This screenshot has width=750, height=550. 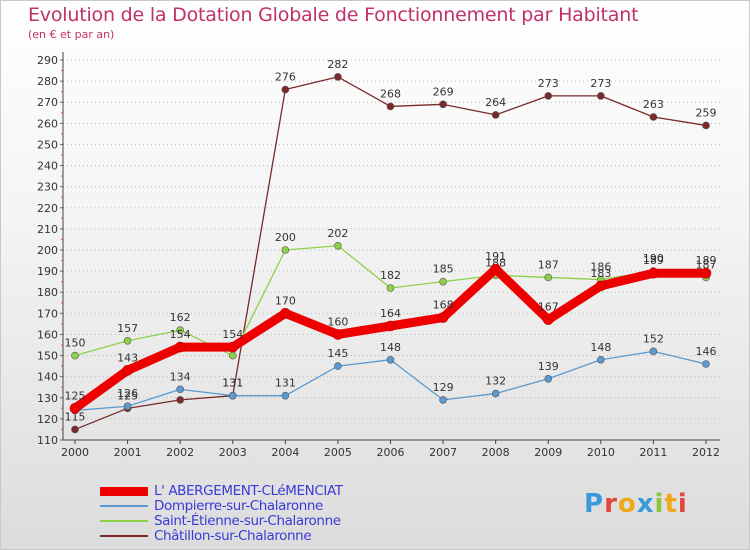 What do you see at coordinates (47, 440) in the screenshot?
I see `y-tick-label: 110` at bounding box center [47, 440].